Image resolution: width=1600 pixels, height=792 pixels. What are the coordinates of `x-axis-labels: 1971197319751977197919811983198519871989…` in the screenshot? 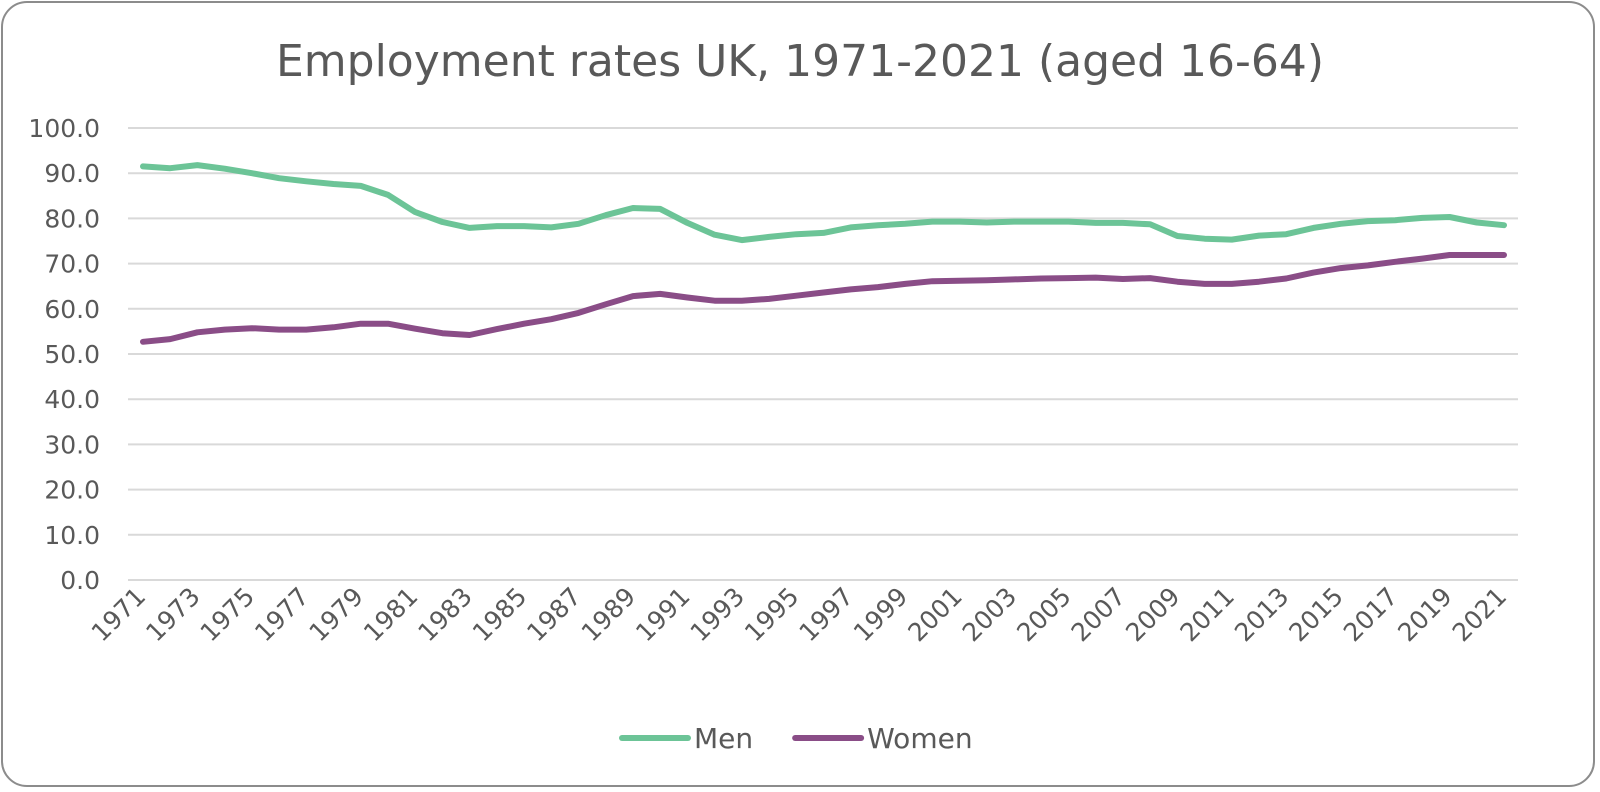 It's located at (799, 614).